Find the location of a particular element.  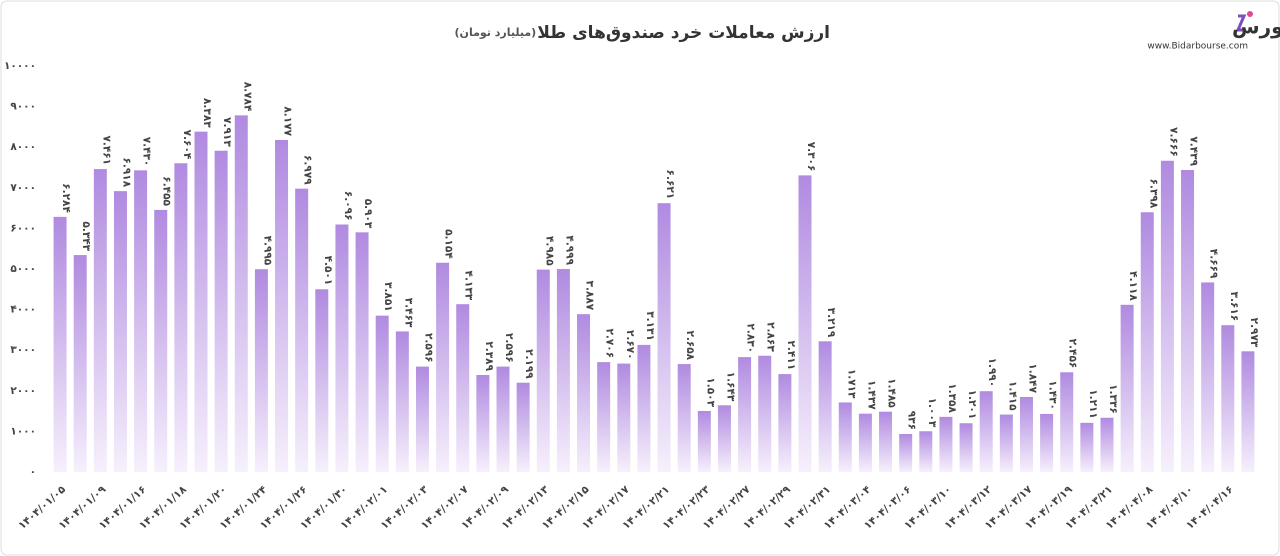

value-label: ۱.۴۳۰ is located at coordinates (1053, 395).